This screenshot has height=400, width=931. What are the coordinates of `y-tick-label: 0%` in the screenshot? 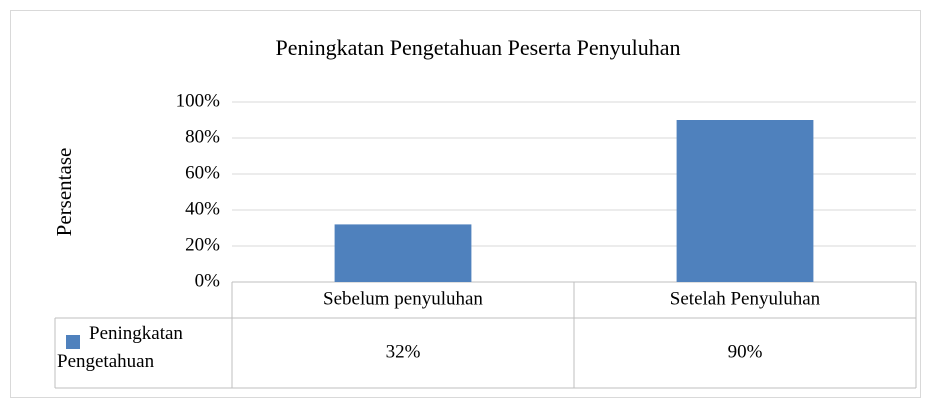 It's located at (208, 280).